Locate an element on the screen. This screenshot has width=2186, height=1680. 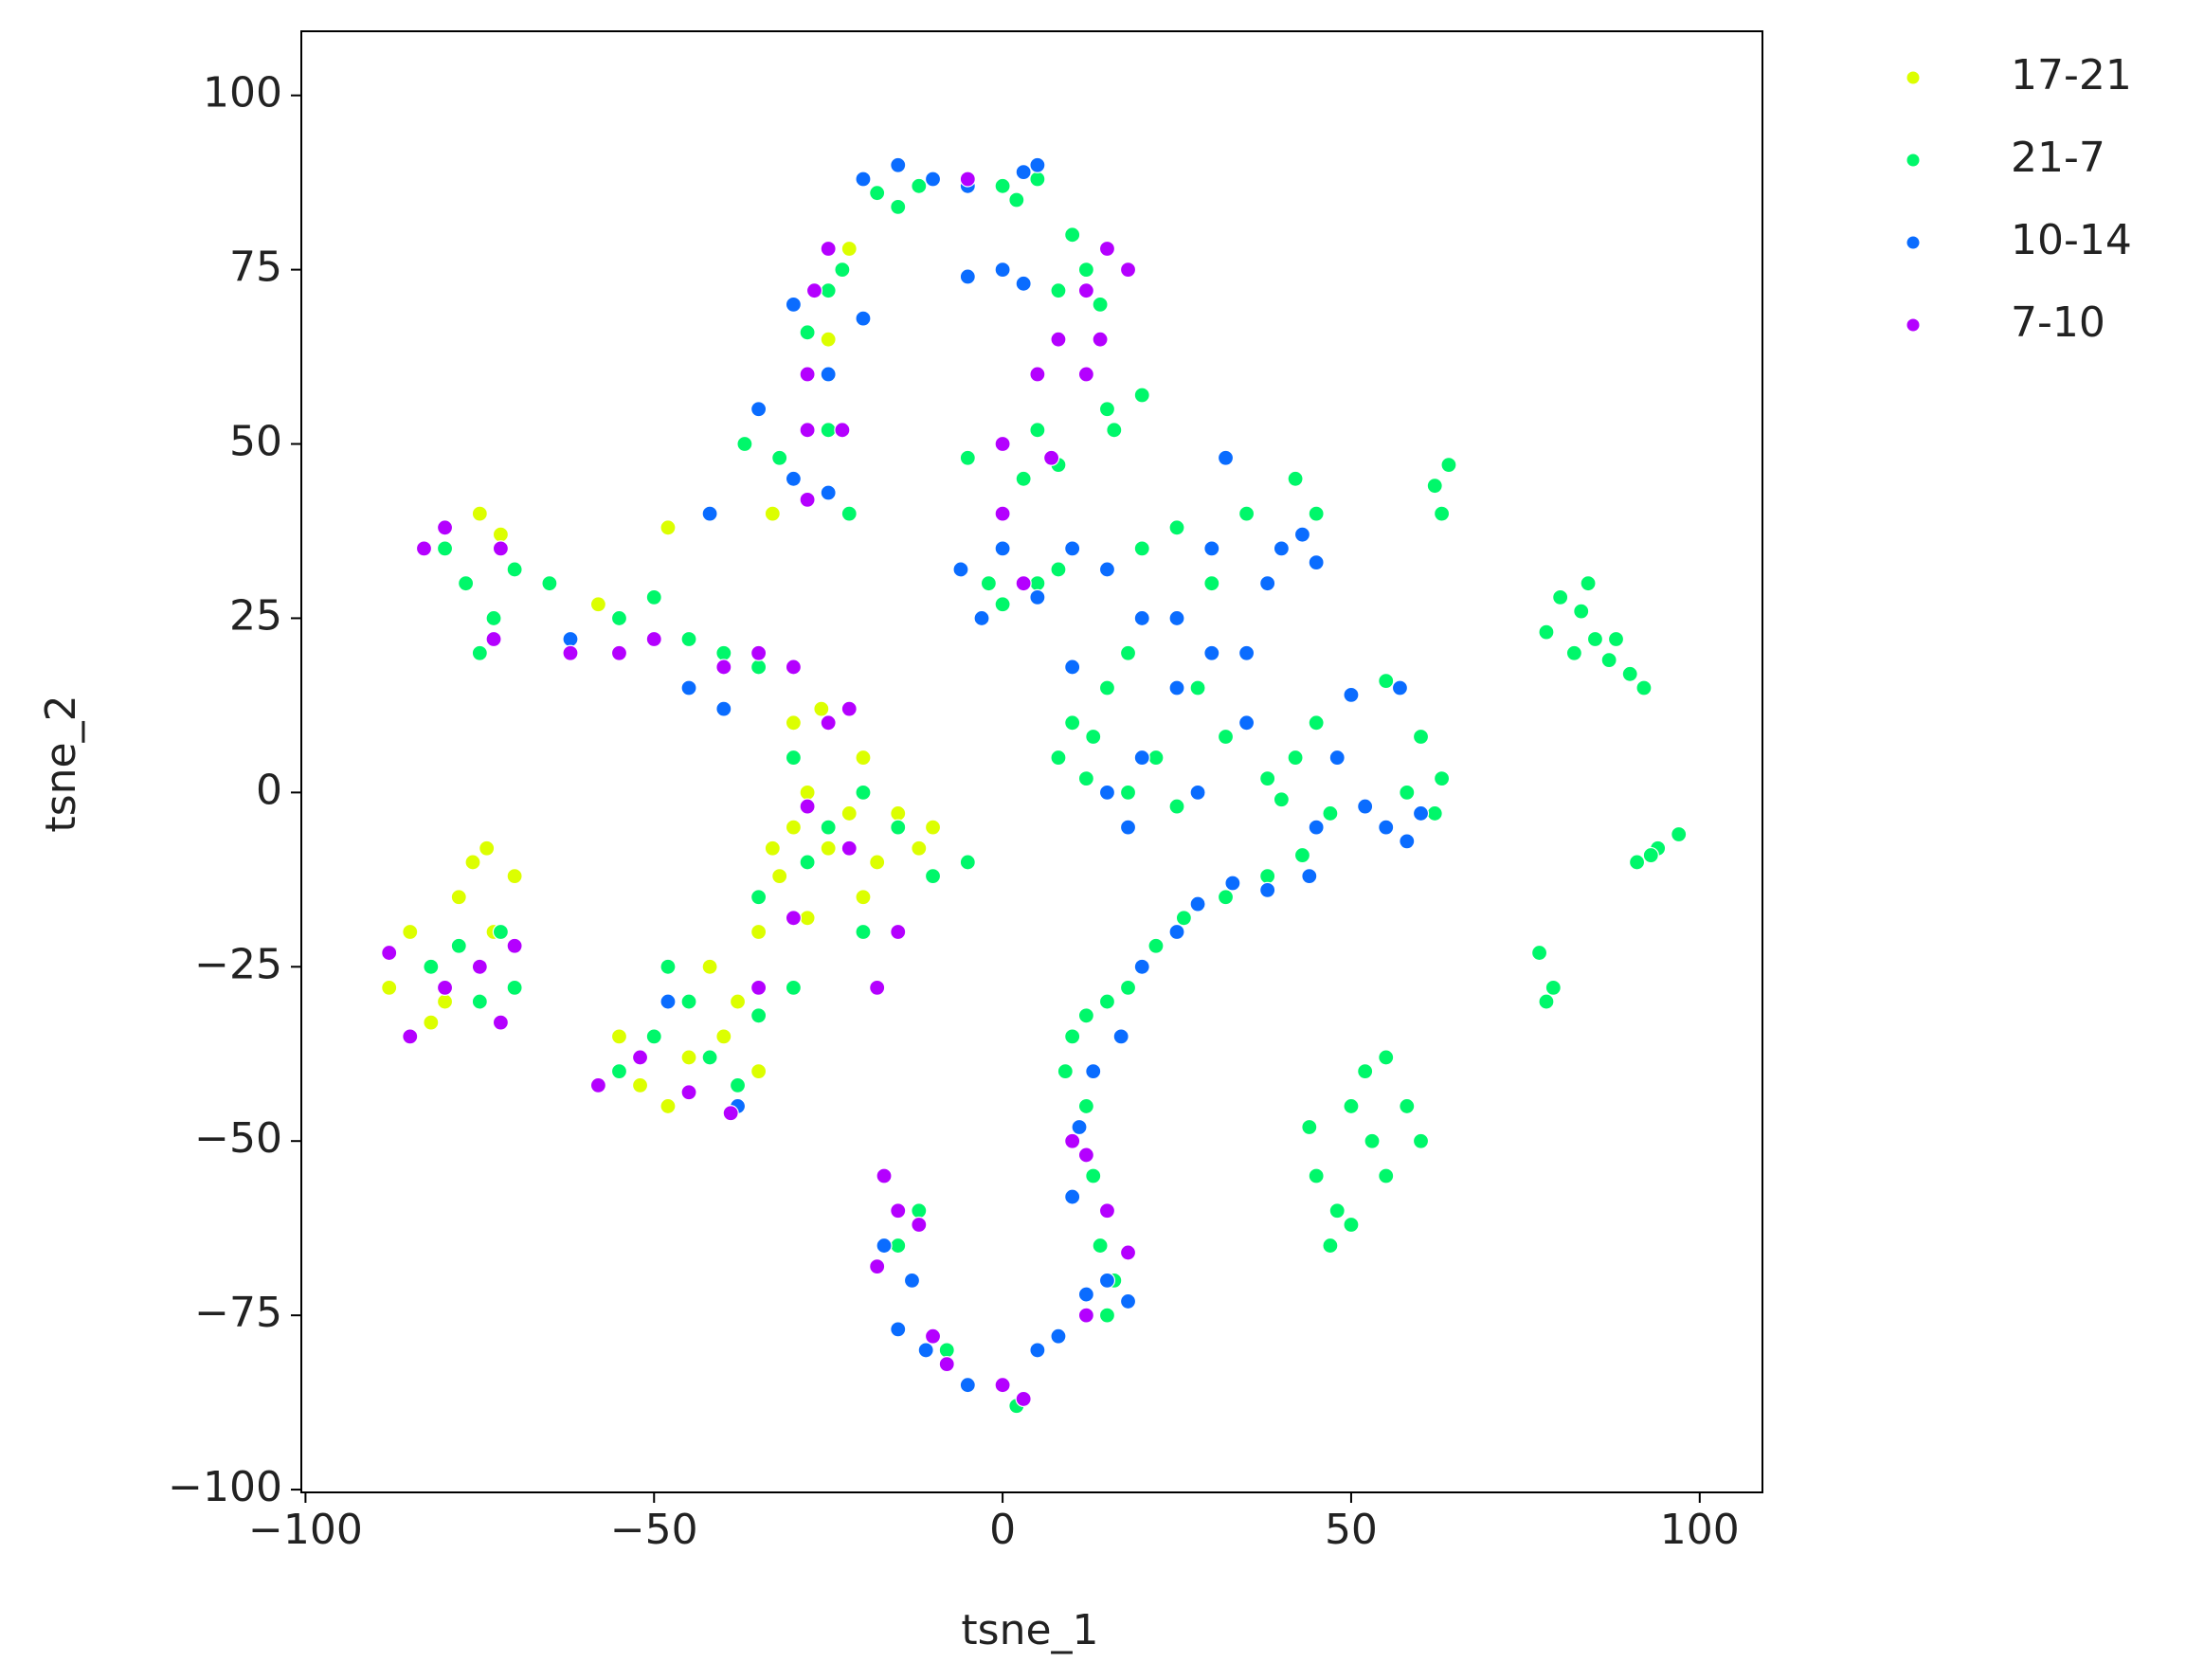
y-tick-label: −25 is located at coordinates (238, 964).